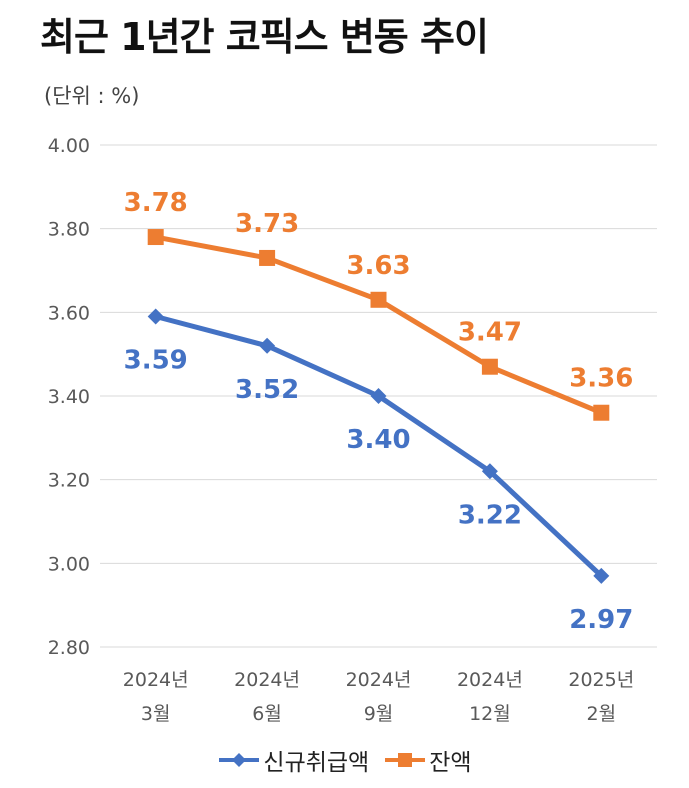 The image size is (689, 788). What do you see at coordinates (601, 620) in the screenshot?
I see `data-label: 2.97` at bounding box center [601, 620].